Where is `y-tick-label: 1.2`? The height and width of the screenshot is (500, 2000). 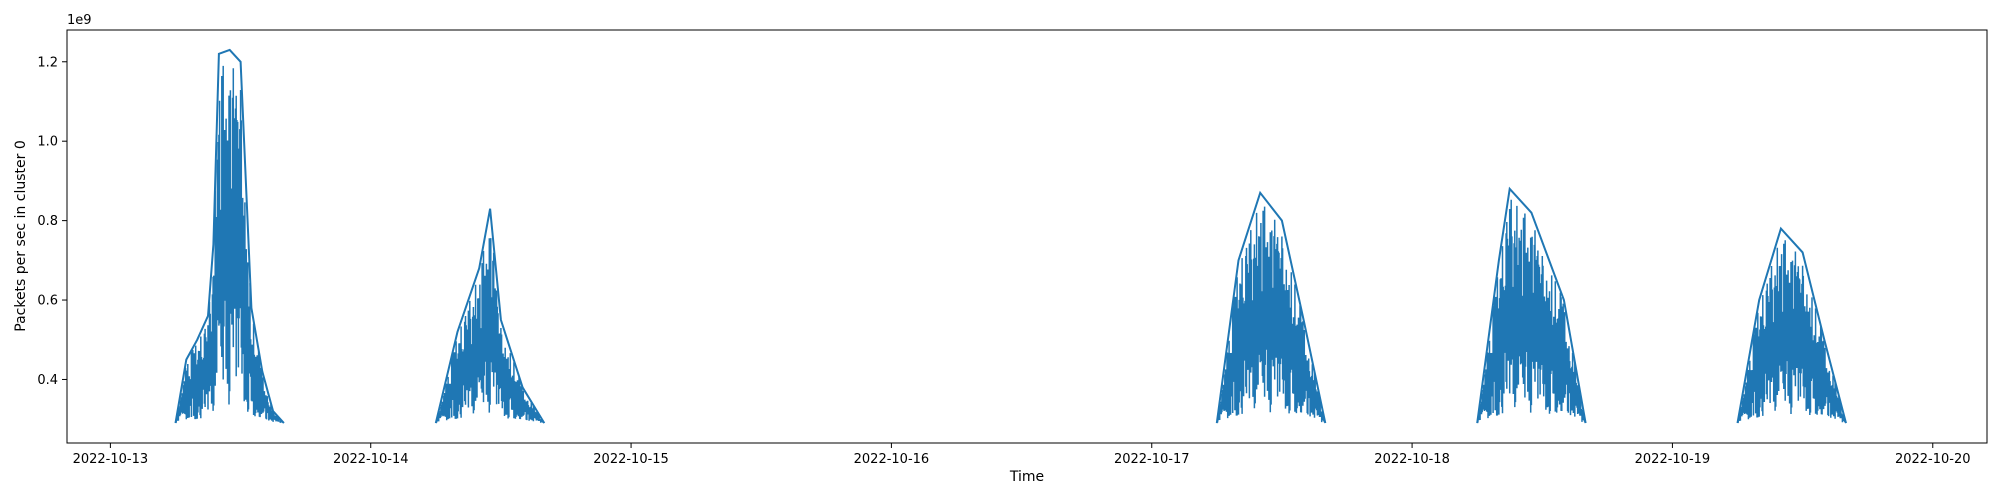 y-tick-label: 1.2 is located at coordinates (47, 62).